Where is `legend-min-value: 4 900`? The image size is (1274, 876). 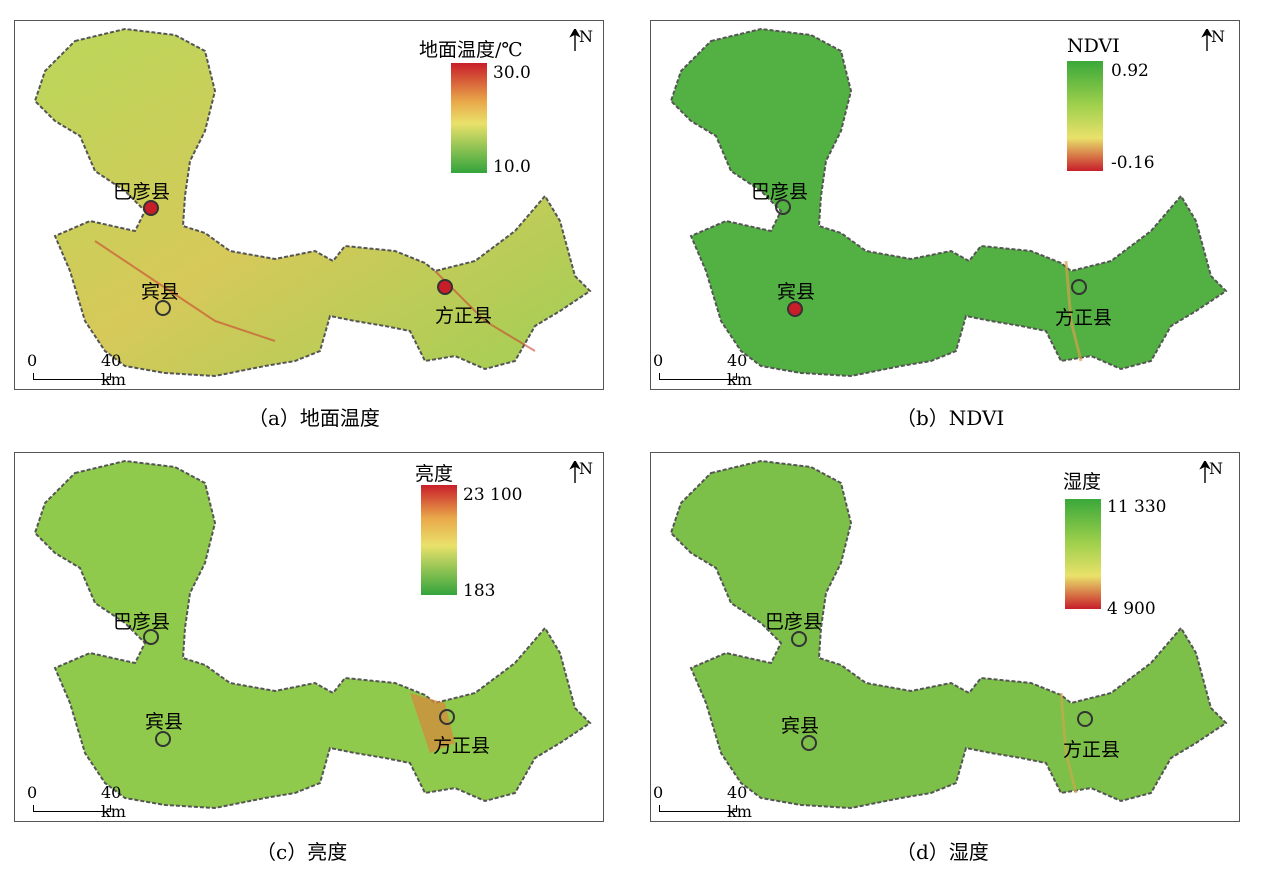 legend-min-value: 4 900 is located at coordinates (1131, 609).